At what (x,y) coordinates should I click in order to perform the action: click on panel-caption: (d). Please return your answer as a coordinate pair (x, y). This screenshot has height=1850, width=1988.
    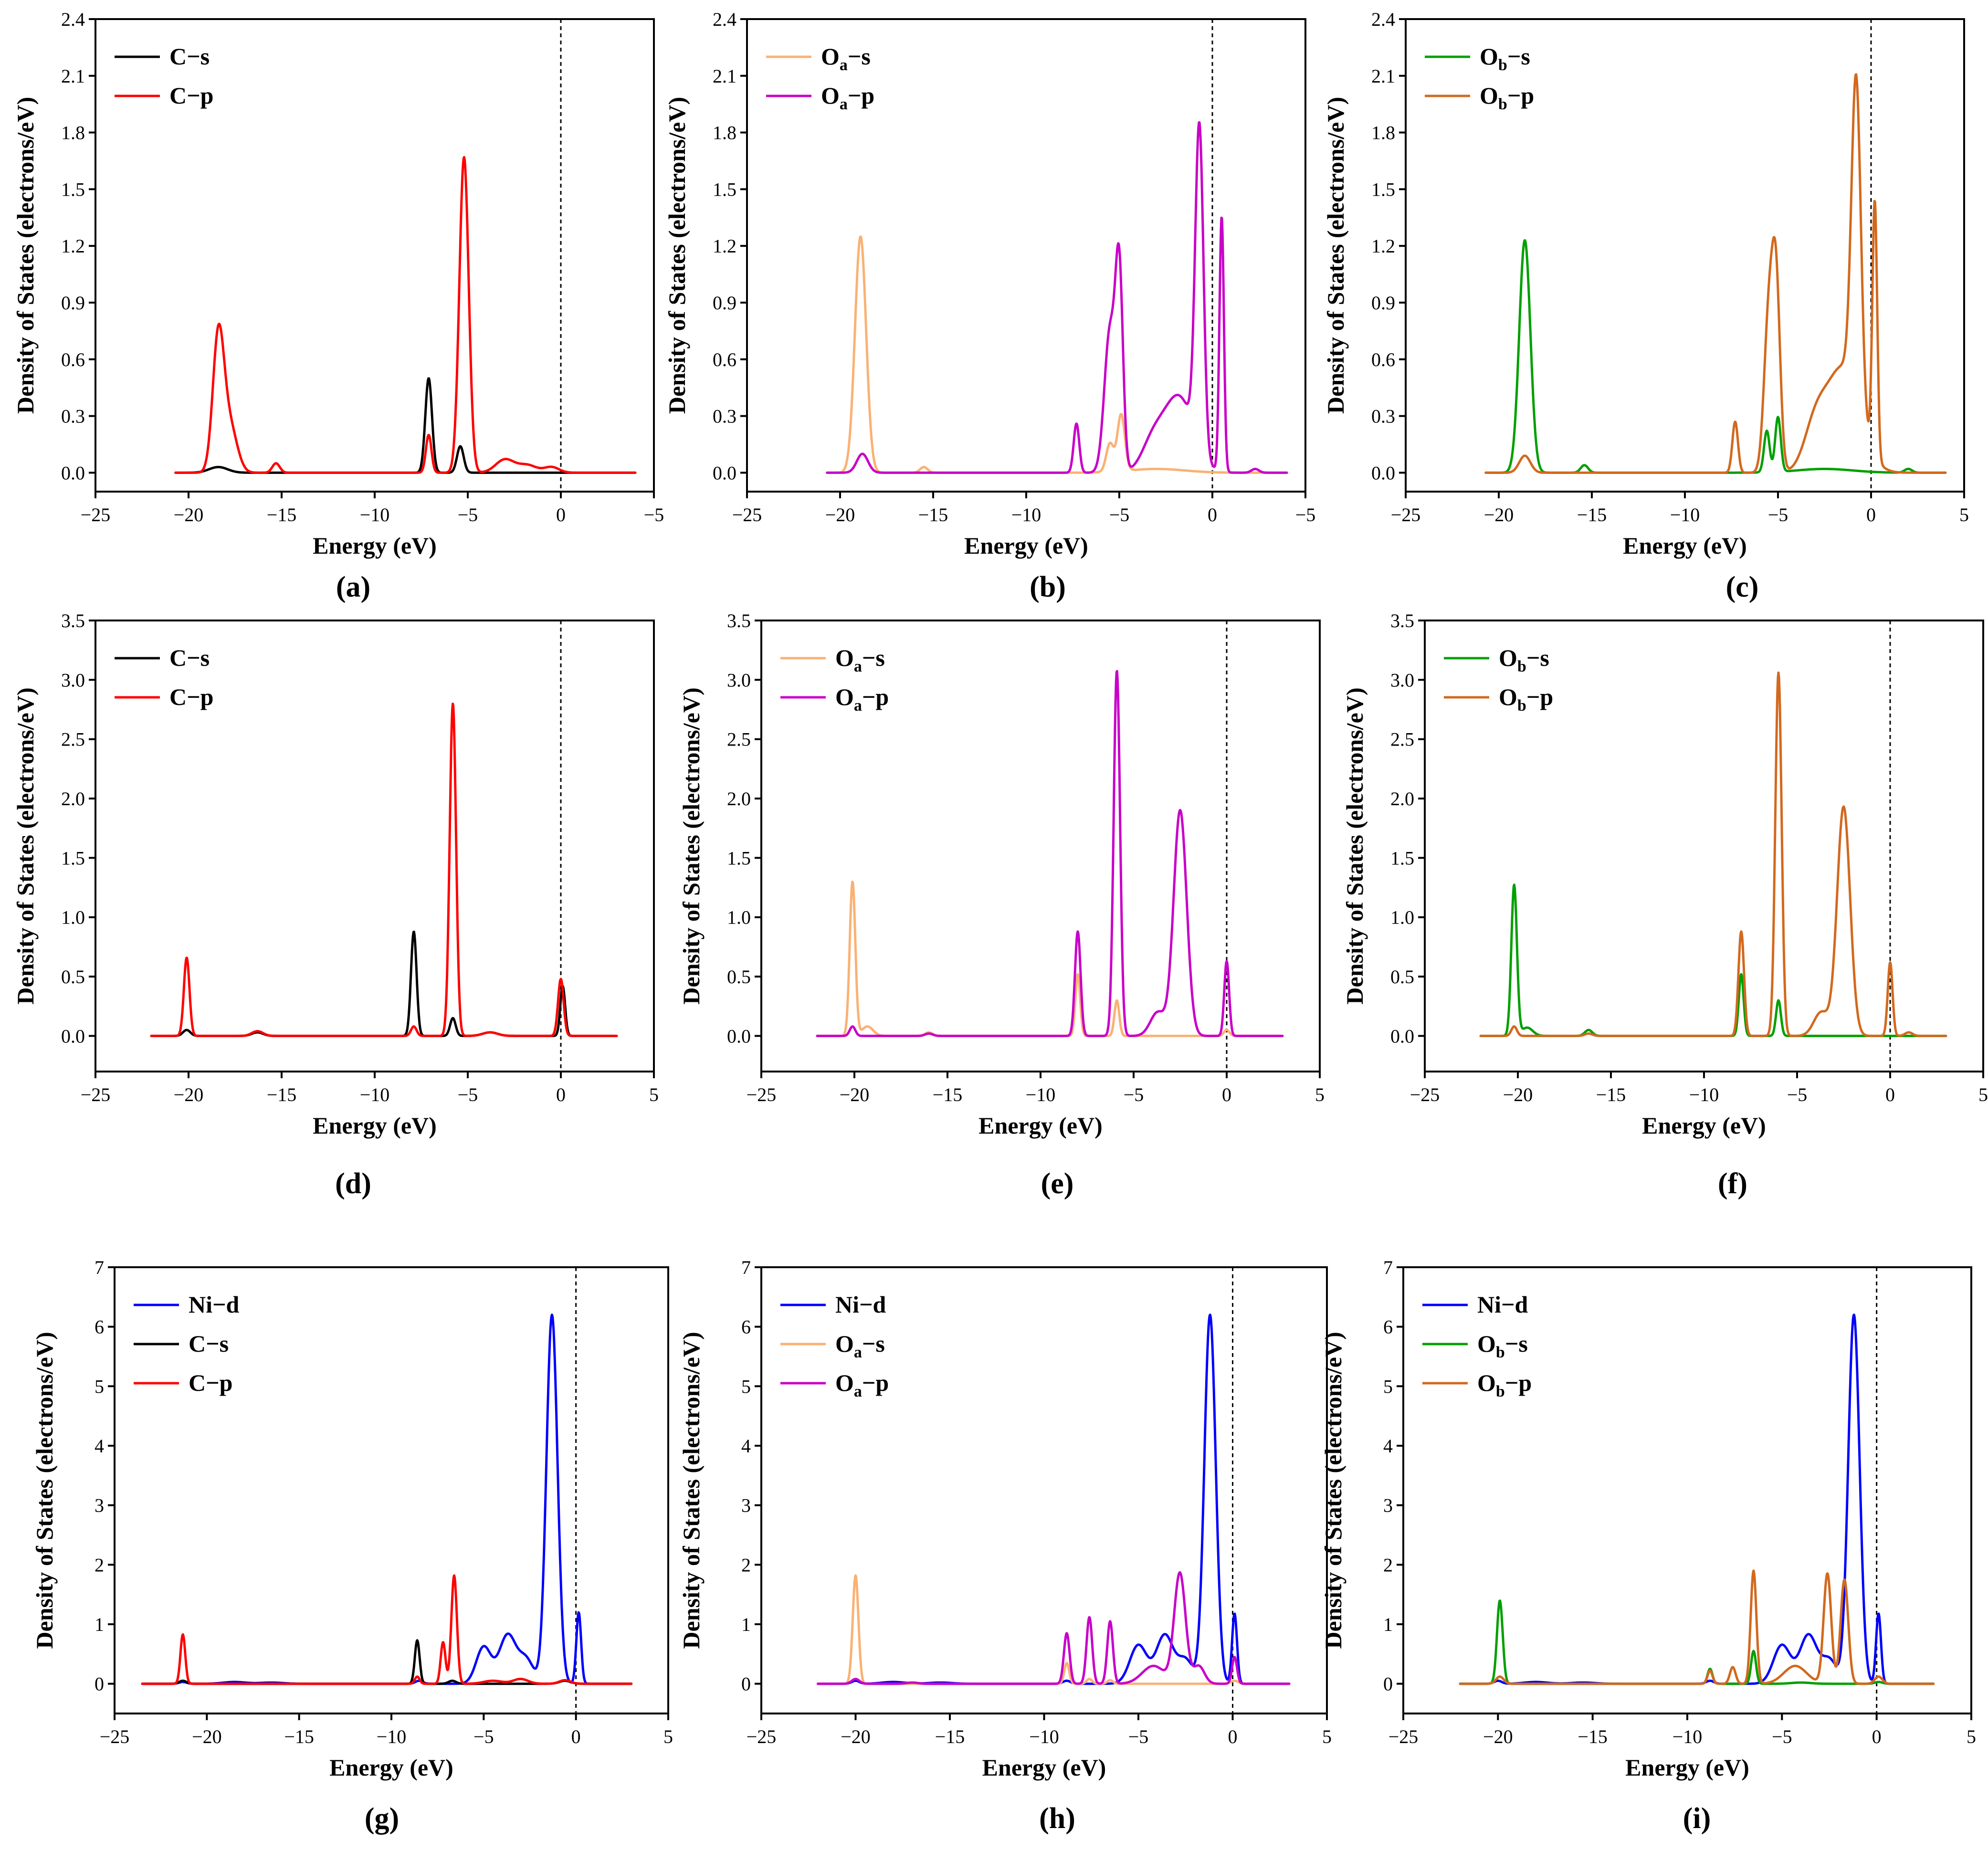
    Looking at the image, I should click on (353, 1183).